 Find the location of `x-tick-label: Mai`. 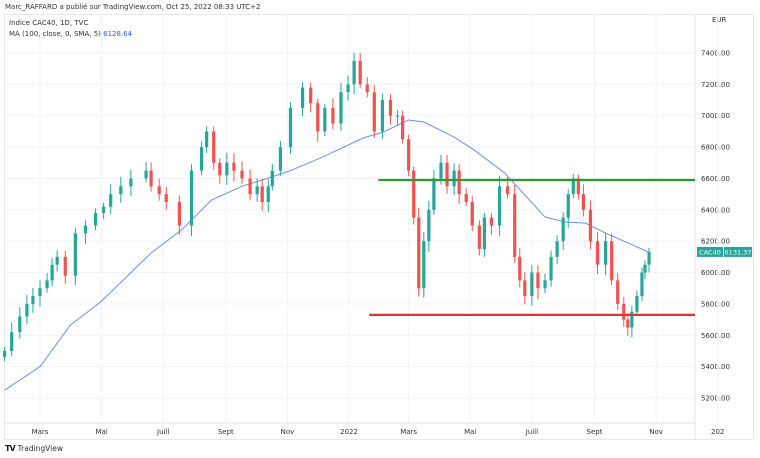

x-tick-label: Mai is located at coordinates (470, 432).